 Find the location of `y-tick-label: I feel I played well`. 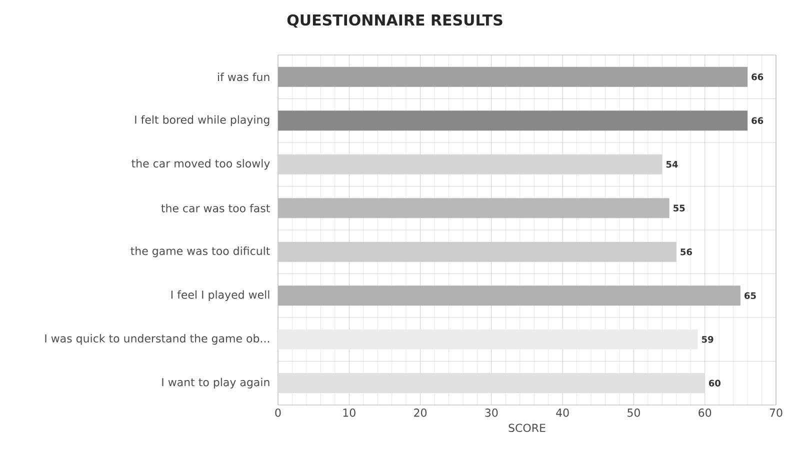

y-tick-label: I feel I played well is located at coordinates (220, 295).